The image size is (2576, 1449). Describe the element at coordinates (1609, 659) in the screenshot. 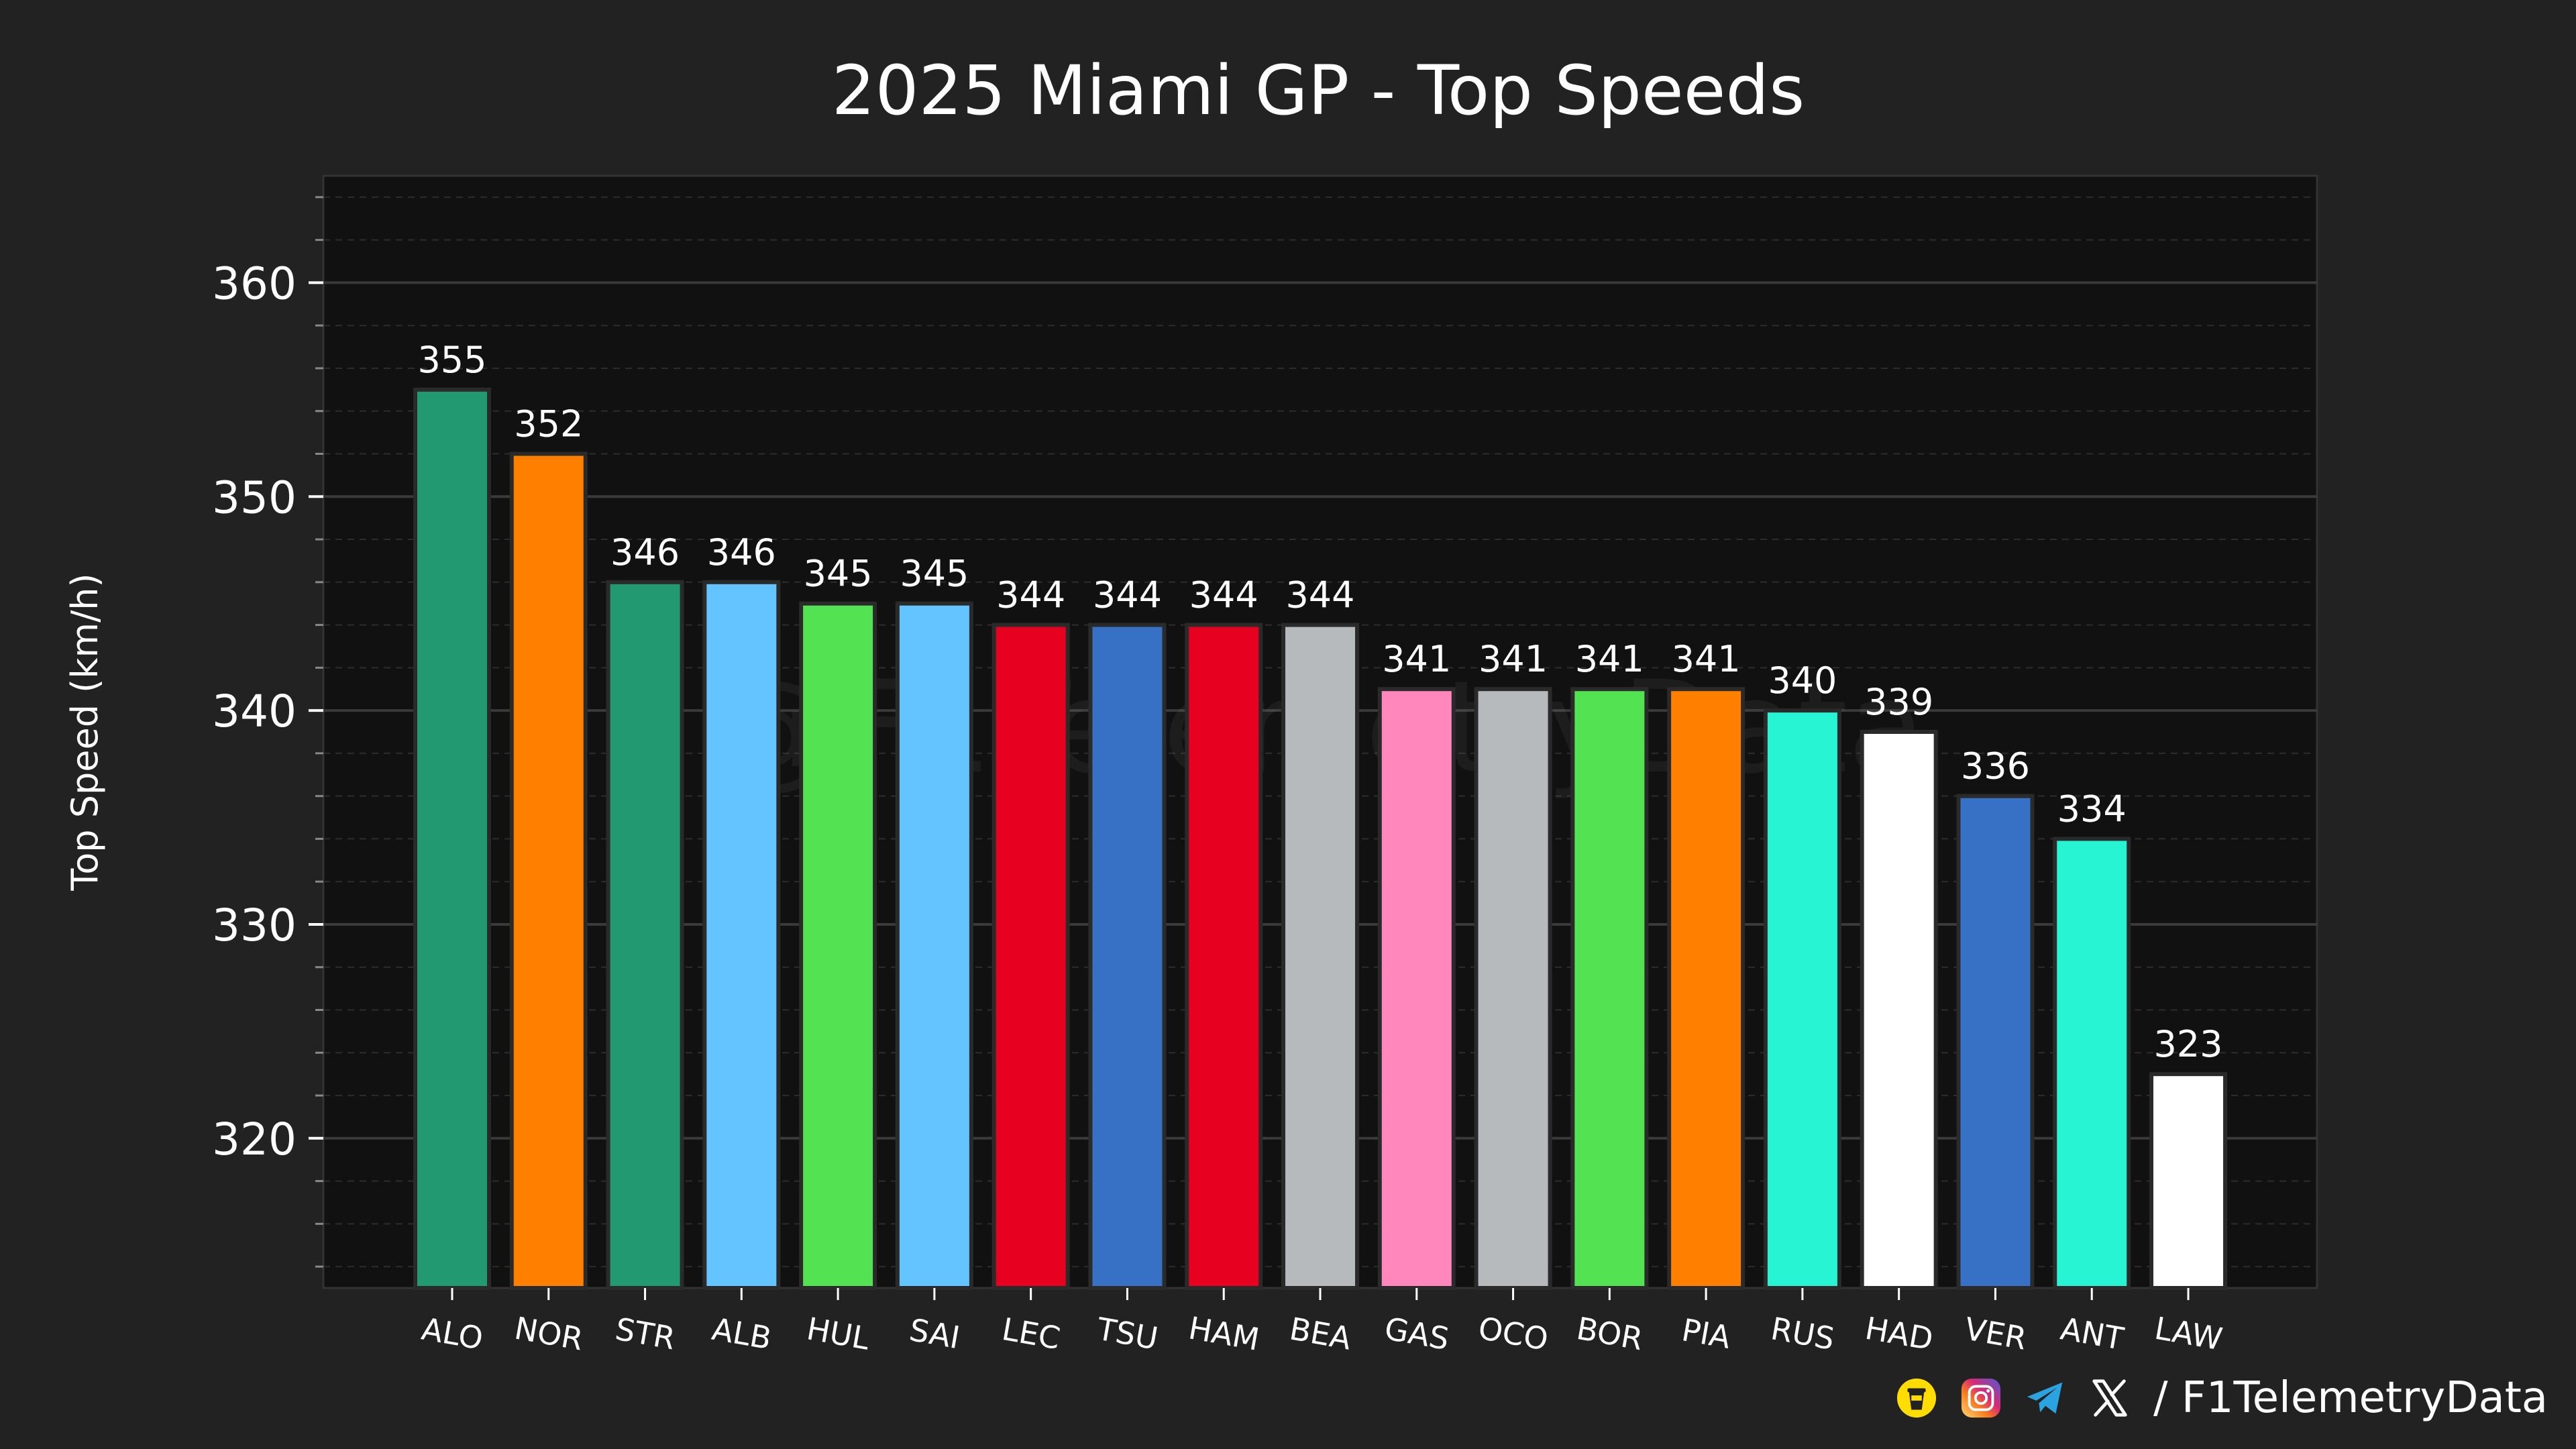

I see `data-label-bor: 341` at that location.